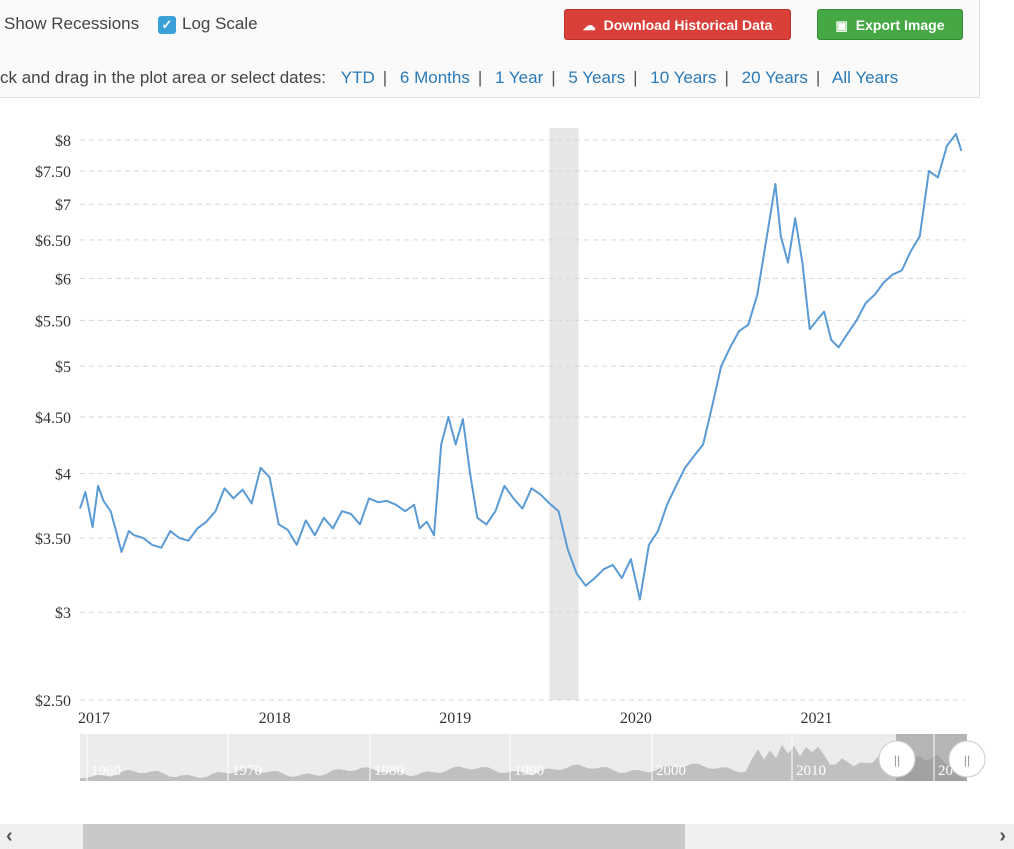 This screenshot has width=1014, height=849. I want to click on navigator-handle-left: ||, so click(897, 759).